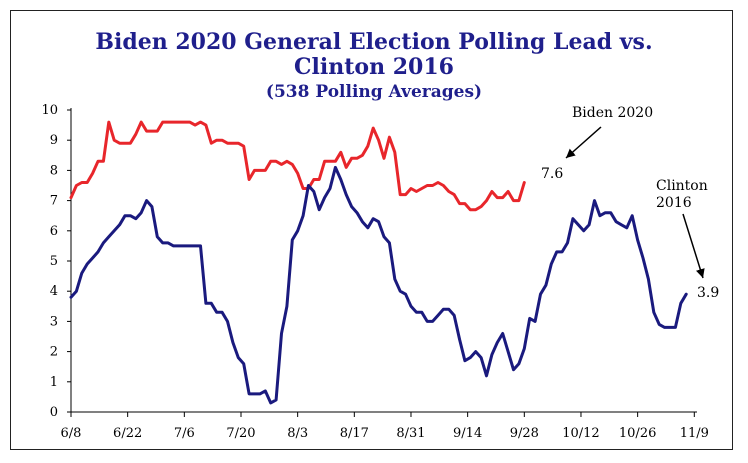 The image size is (748, 463). What do you see at coordinates (674, 203) in the screenshot?
I see `annotation-clinton-line-2: 2016` at bounding box center [674, 203].